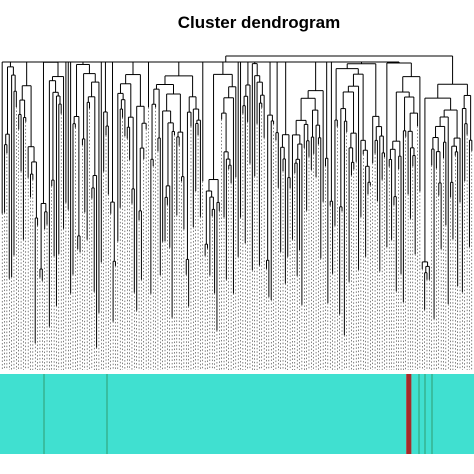 The width and height of the screenshot is (474, 474). Describe the element at coordinates (259, 22) in the screenshot. I see `chart-title: Cluster dendrogram` at that location.